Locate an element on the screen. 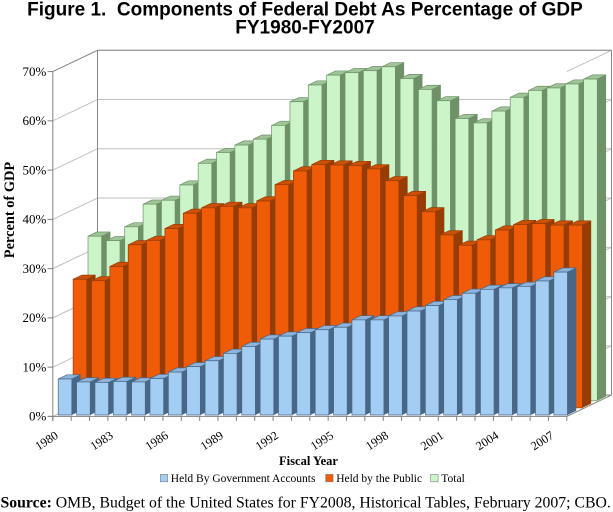  svg-text: 70% is located at coordinates (34, 71).